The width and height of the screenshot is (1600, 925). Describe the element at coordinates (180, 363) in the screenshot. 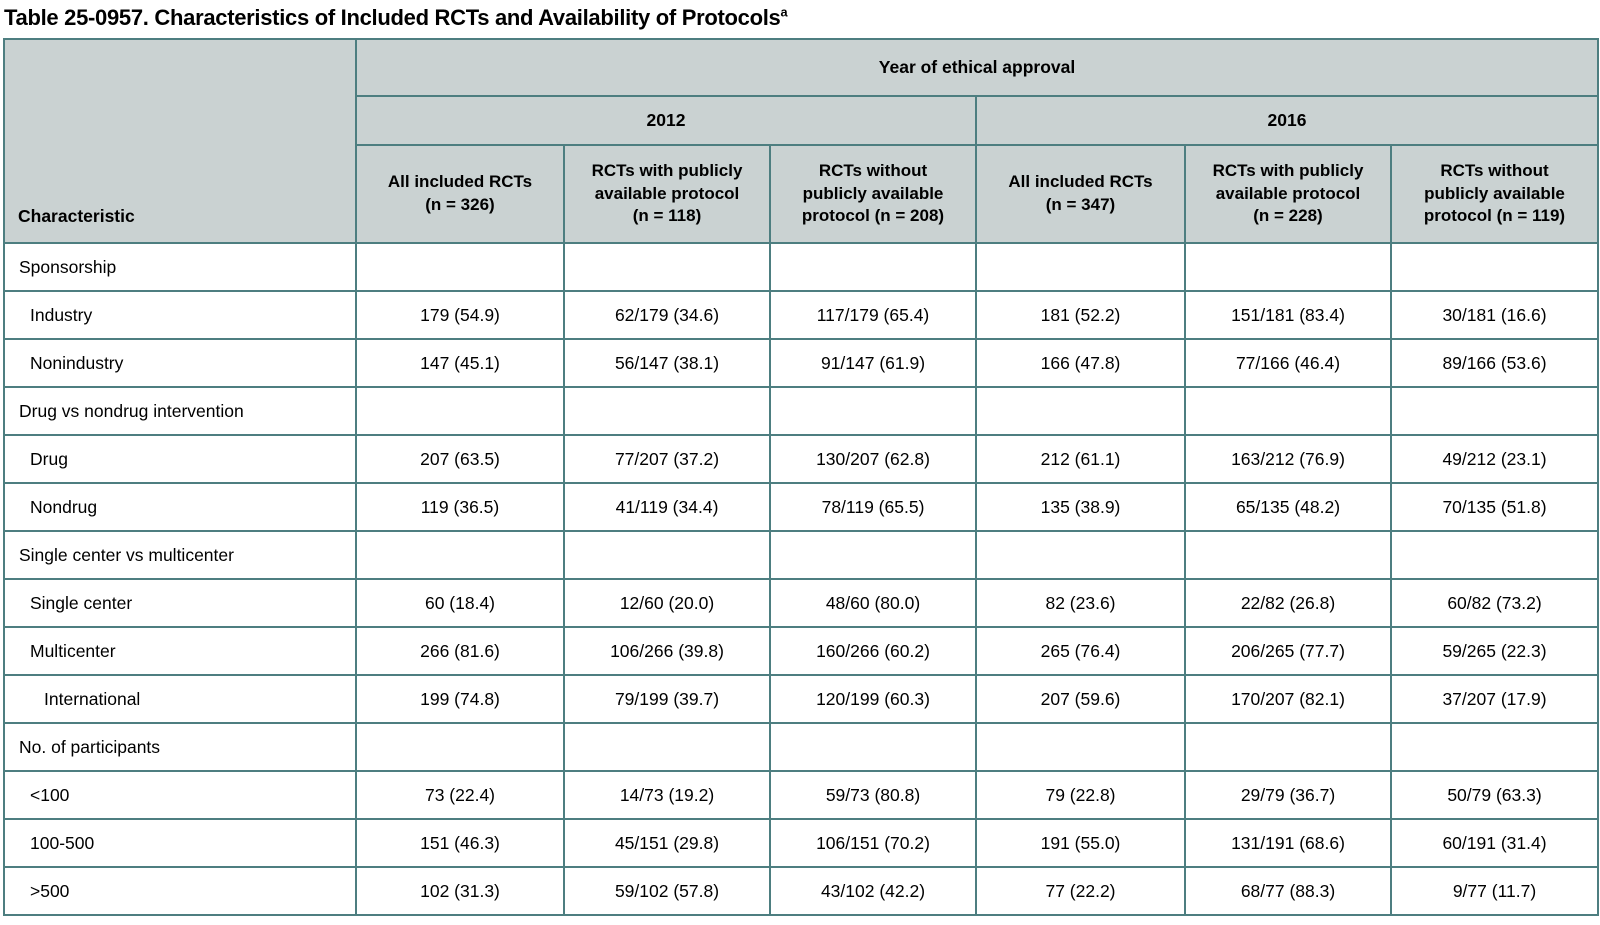

I see `row-label: Nonindustry` at that location.